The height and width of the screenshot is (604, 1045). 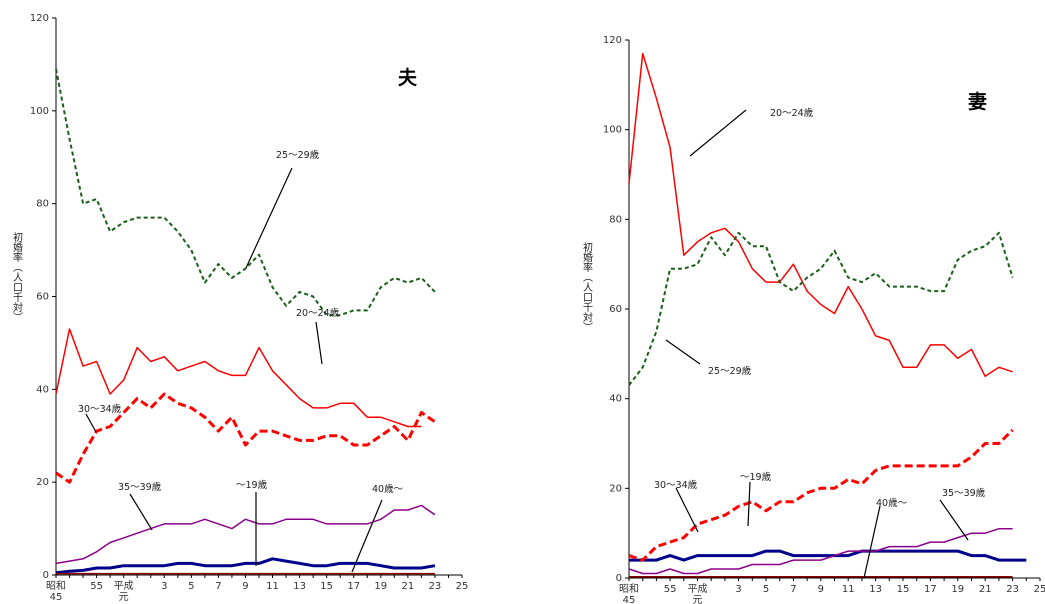 What do you see at coordinates (756, 477) in the screenshot?
I see `wife-label-under-19: ～19歳` at bounding box center [756, 477].